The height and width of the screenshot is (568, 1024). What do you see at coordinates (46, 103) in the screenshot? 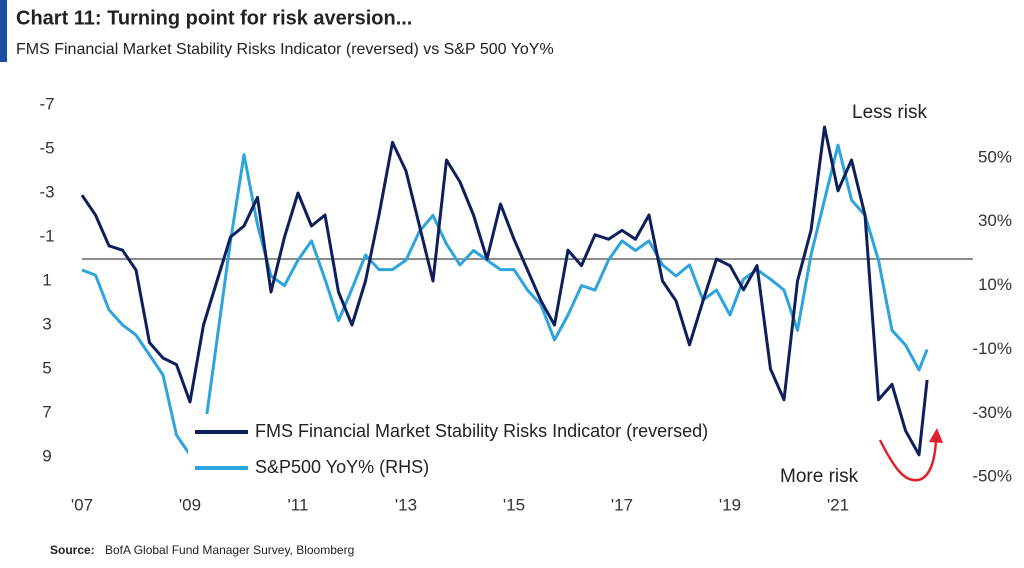
I see `y-tick-label: -7` at bounding box center [46, 103].